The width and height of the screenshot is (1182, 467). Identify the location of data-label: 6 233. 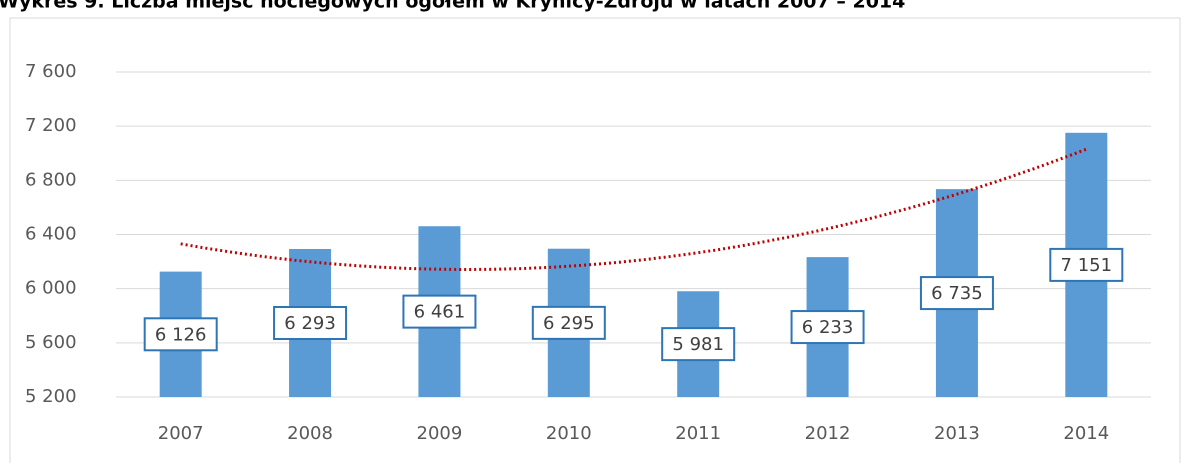
(828, 327).